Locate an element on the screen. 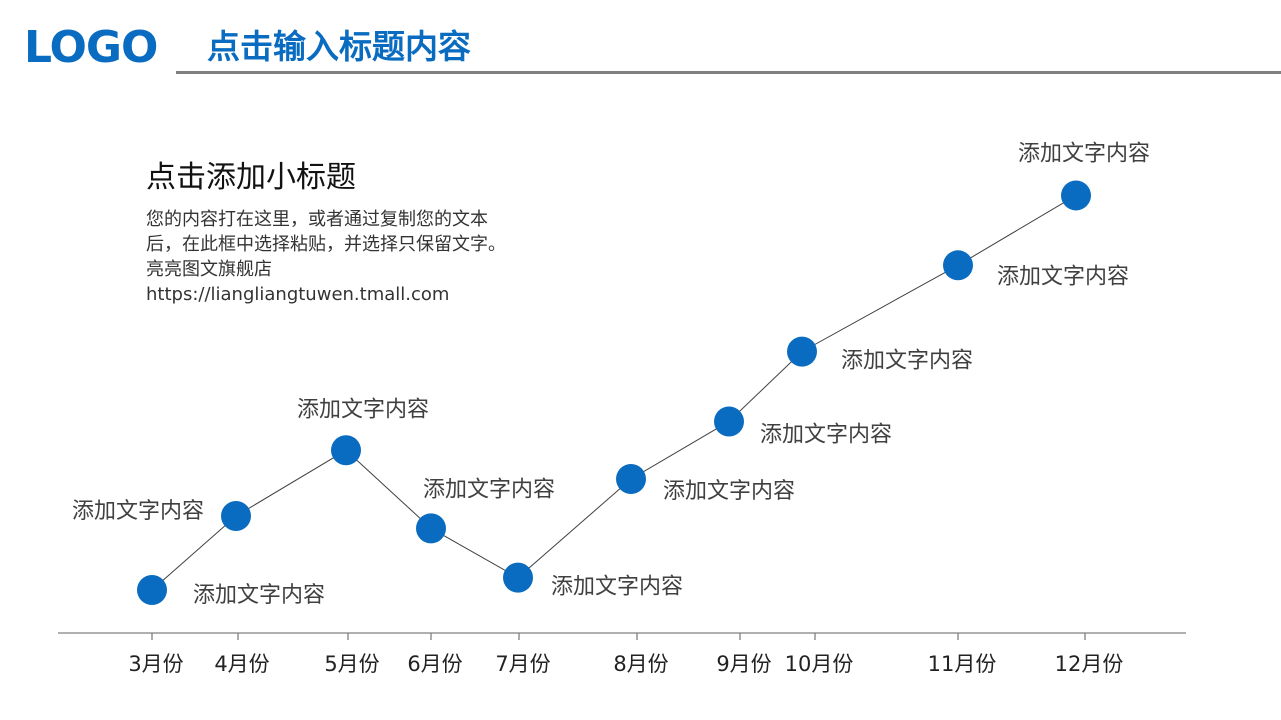 Image resolution: width=1281 pixels, height=720 pixels. month-label: 6月份 is located at coordinates (434, 664).